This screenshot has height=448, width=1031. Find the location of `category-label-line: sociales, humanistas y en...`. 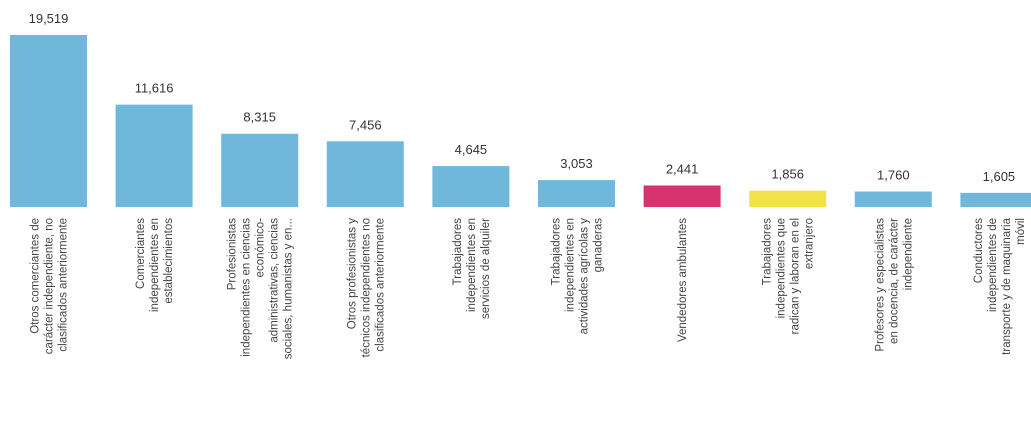

category-label-line: sociales, humanistas y en... is located at coordinates (289, 288).